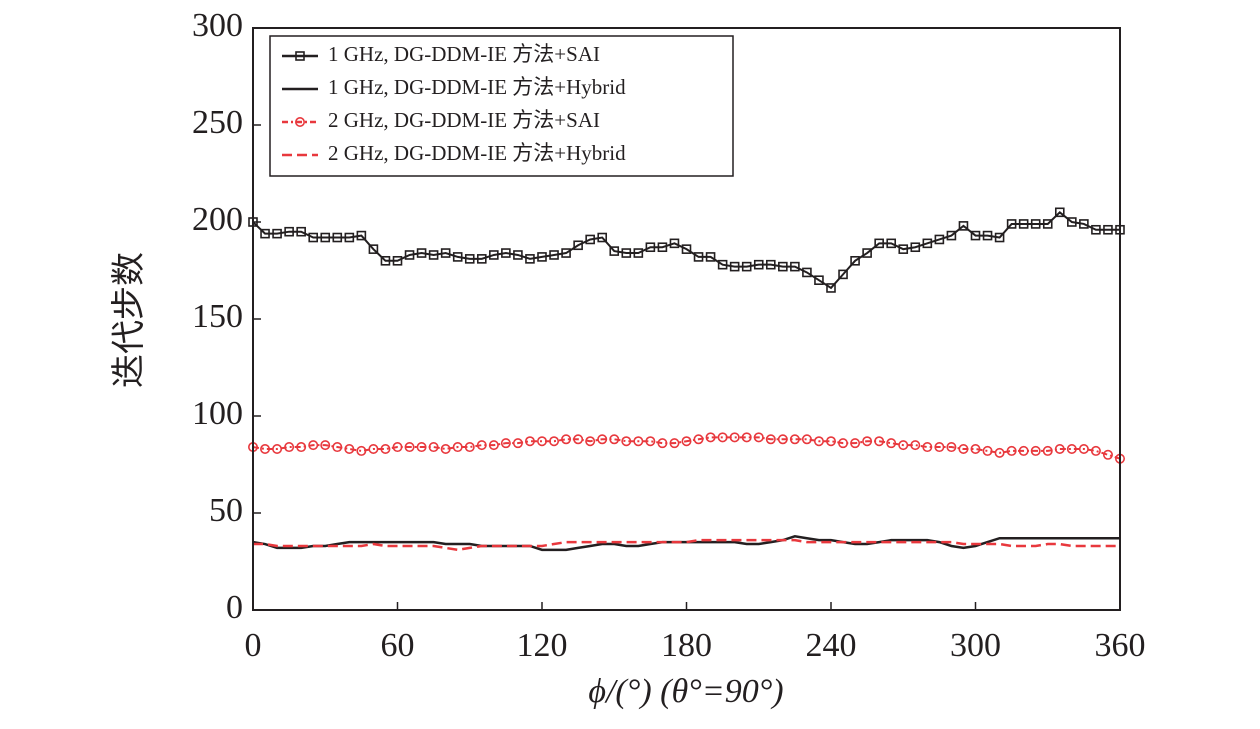 The image size is (1260, 729). What do you see at coordinates (217, 25) in the screenshot?
I see `y-tick-label: 300` at bounding box center [217, 25].